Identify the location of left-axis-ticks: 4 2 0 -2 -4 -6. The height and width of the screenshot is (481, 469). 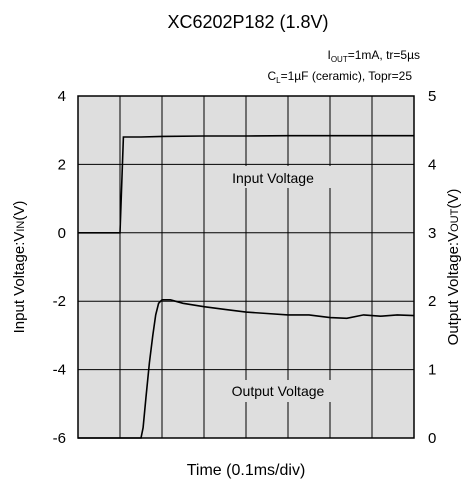
(59, 267).